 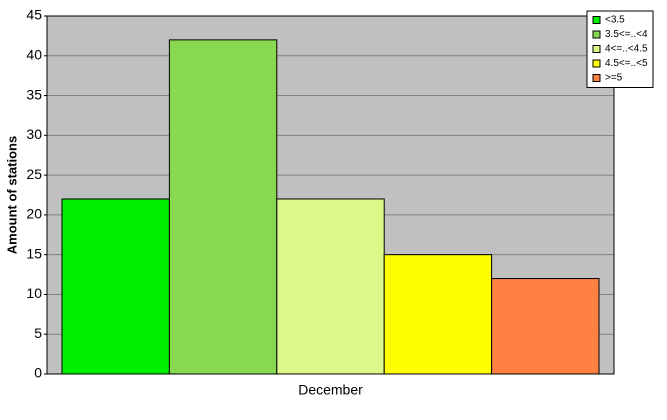 What do you see at coordinates (38, 333) in the screenshot?
I see `y-tick-label: 5` at bounding box center [38, 333].